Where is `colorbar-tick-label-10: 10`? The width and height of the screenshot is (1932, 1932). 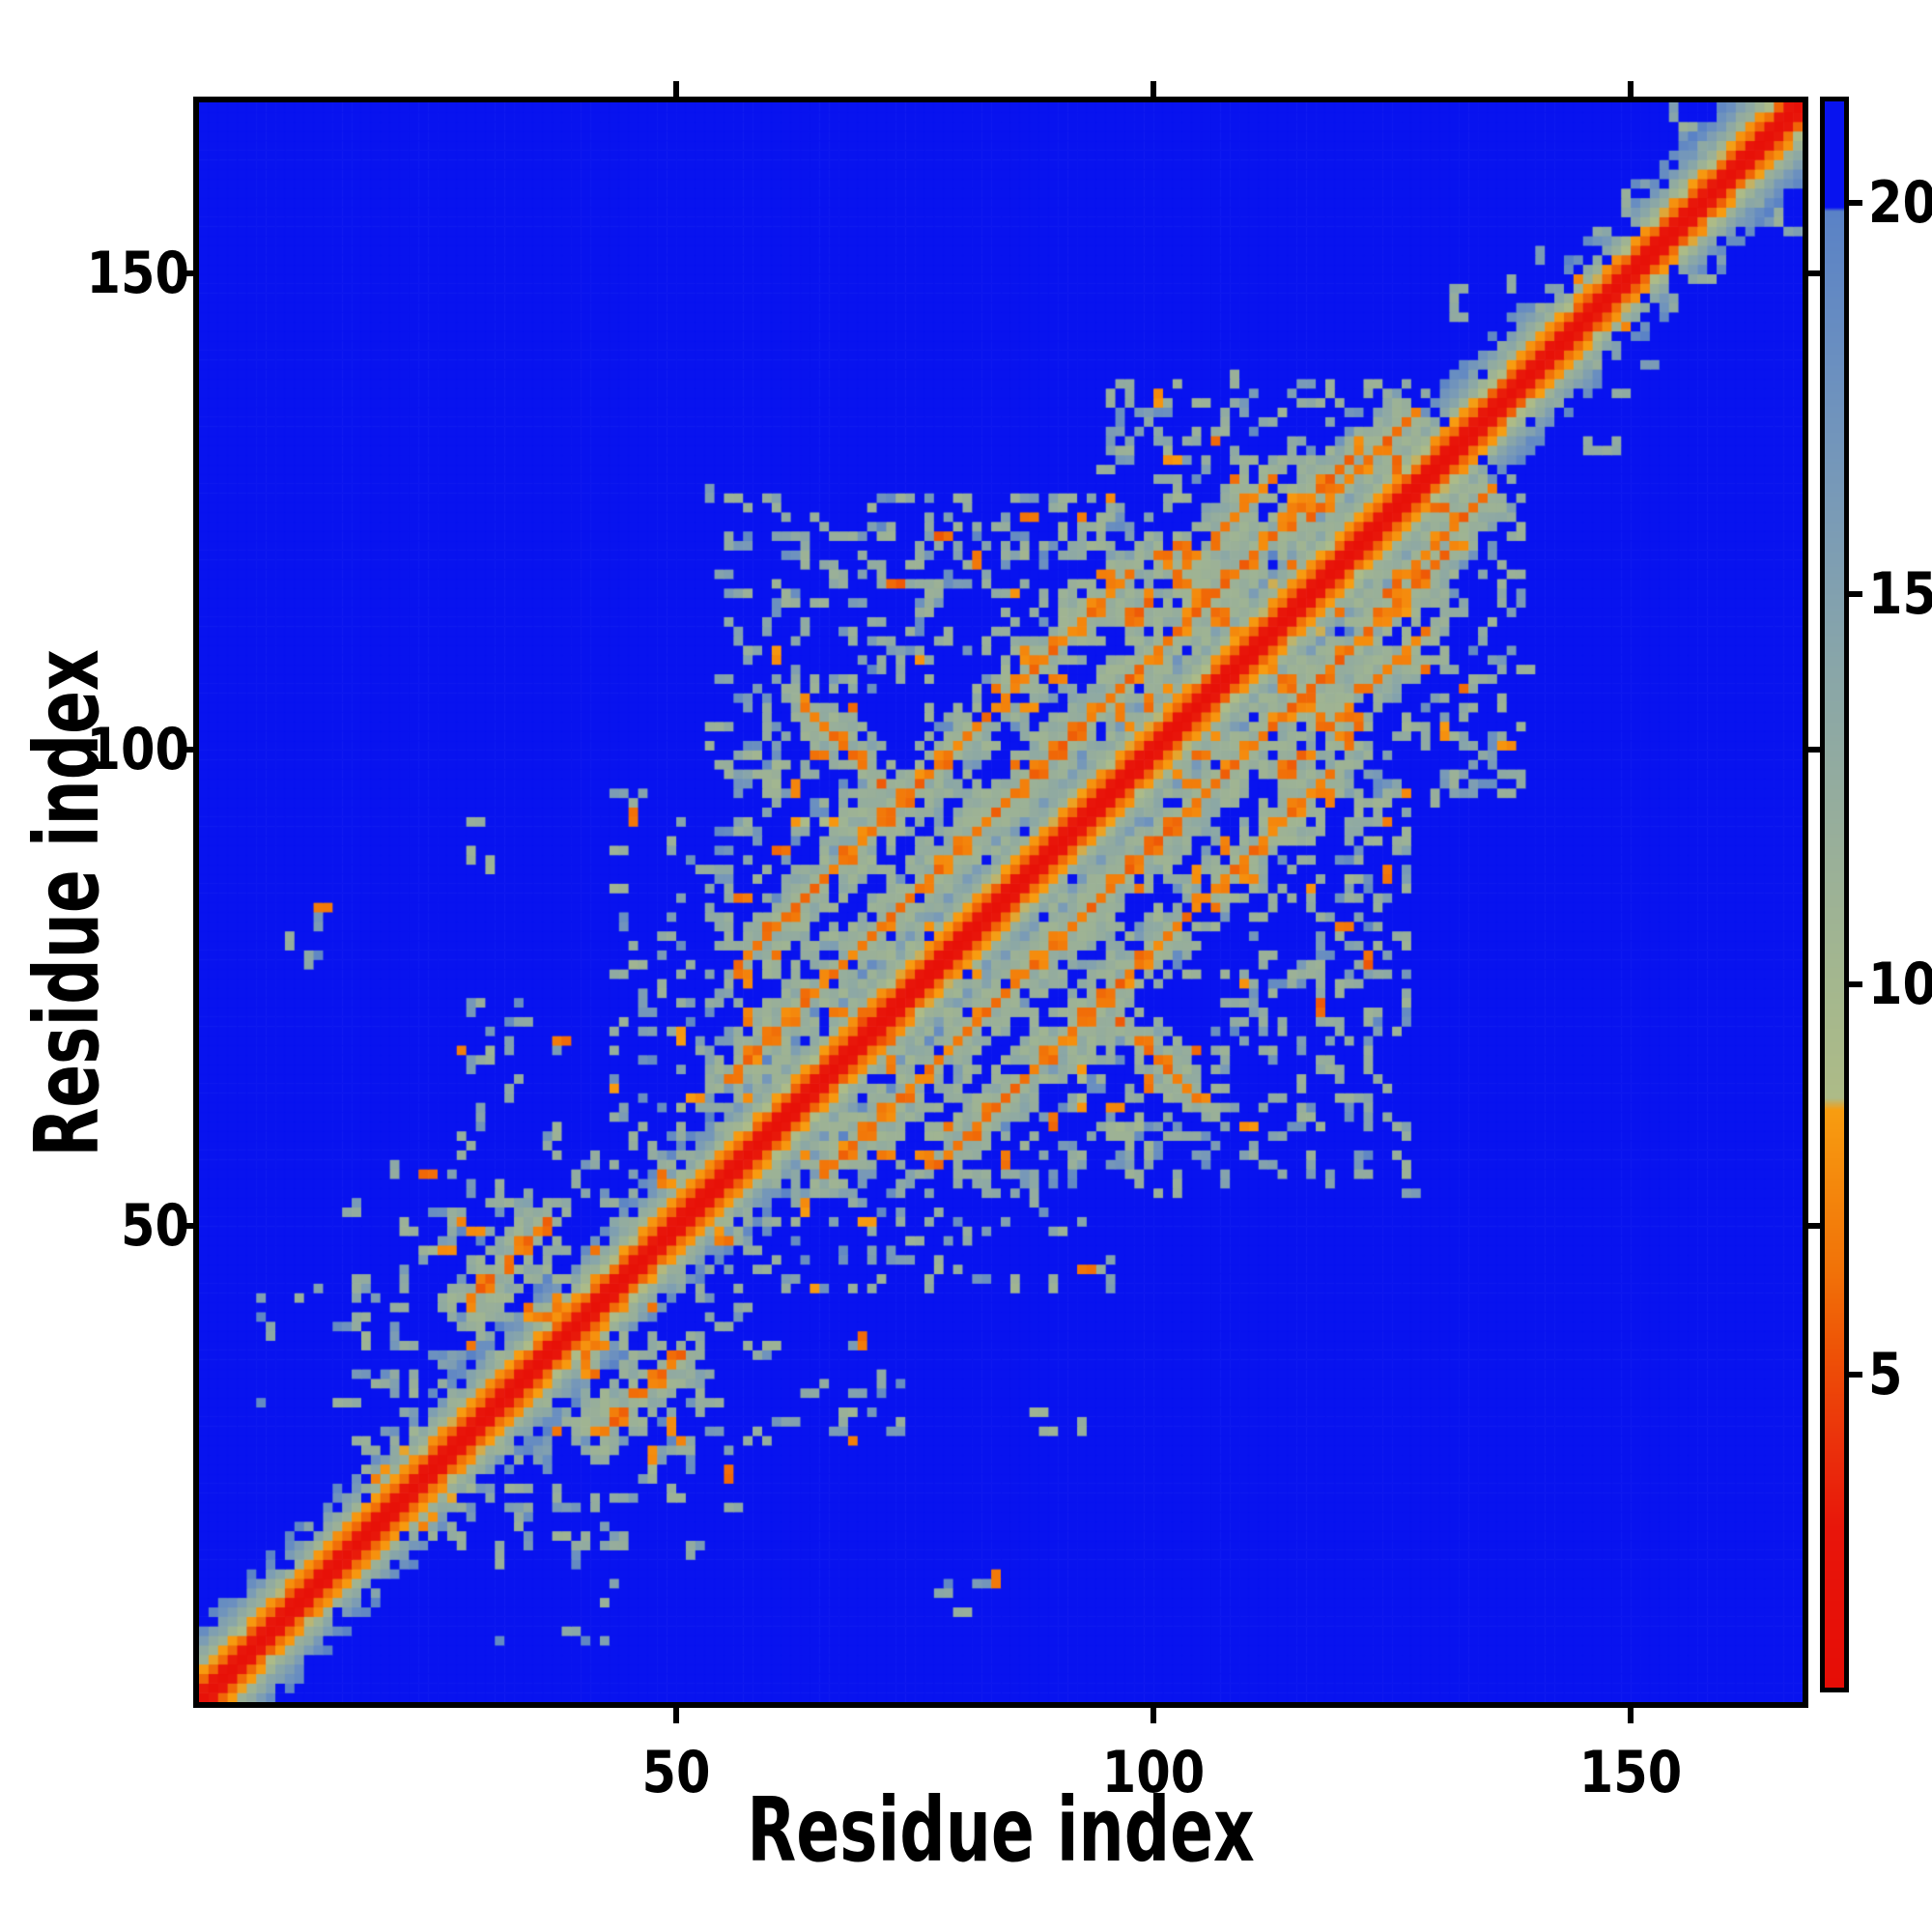 colorbar-tick-label-10: 10 is located at coordinates (1900, 985).